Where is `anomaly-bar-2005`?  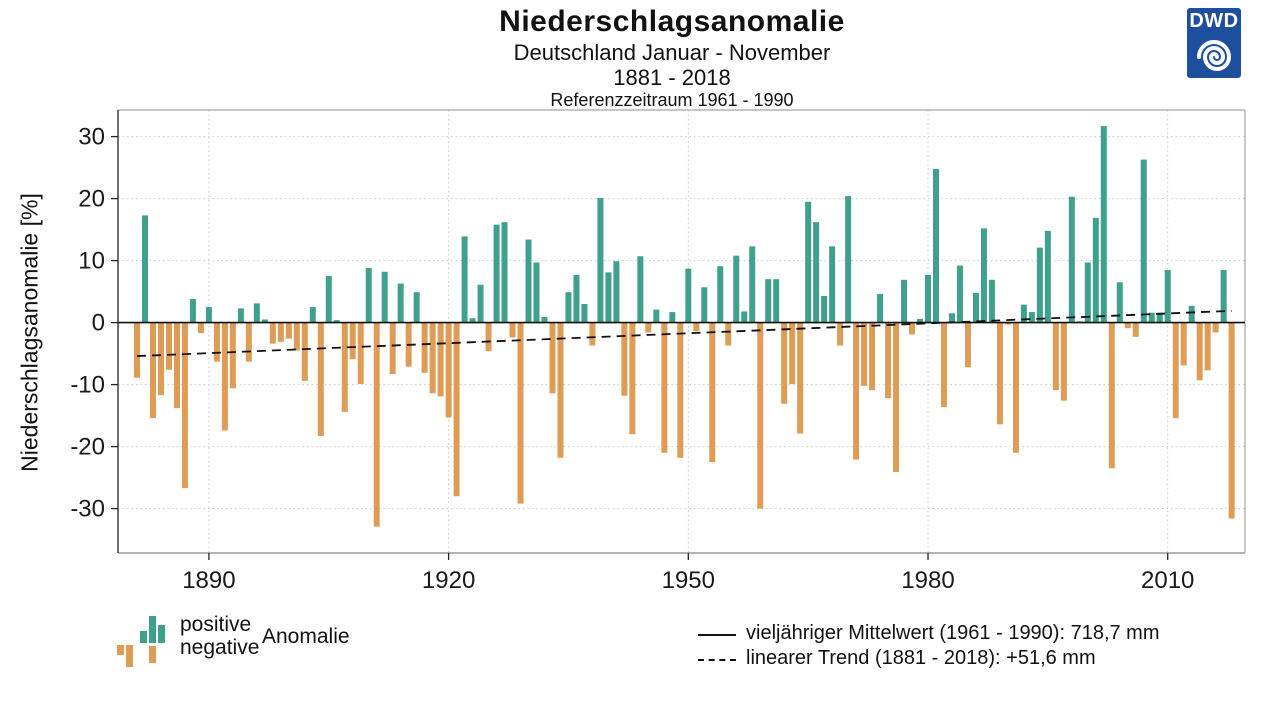 anomaly-bar-2005 is located at coordinates (1127, 325).